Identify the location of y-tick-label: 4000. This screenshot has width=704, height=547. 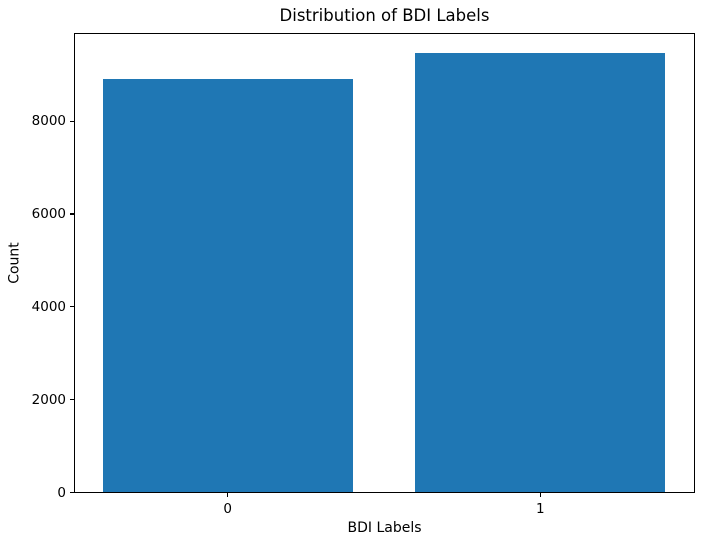
(48, 306).